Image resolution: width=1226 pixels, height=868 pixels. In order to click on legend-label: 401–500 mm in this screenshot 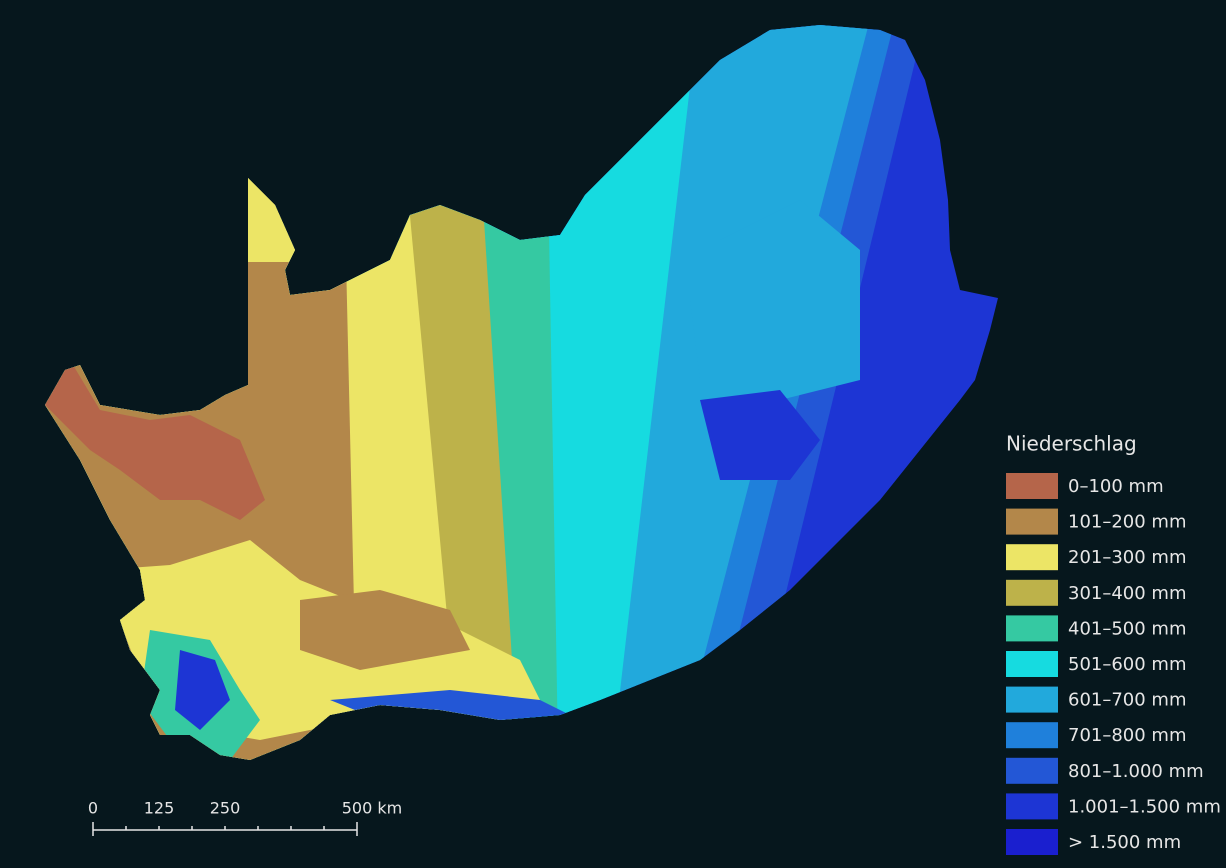, I will do `click(1127, 628)`.